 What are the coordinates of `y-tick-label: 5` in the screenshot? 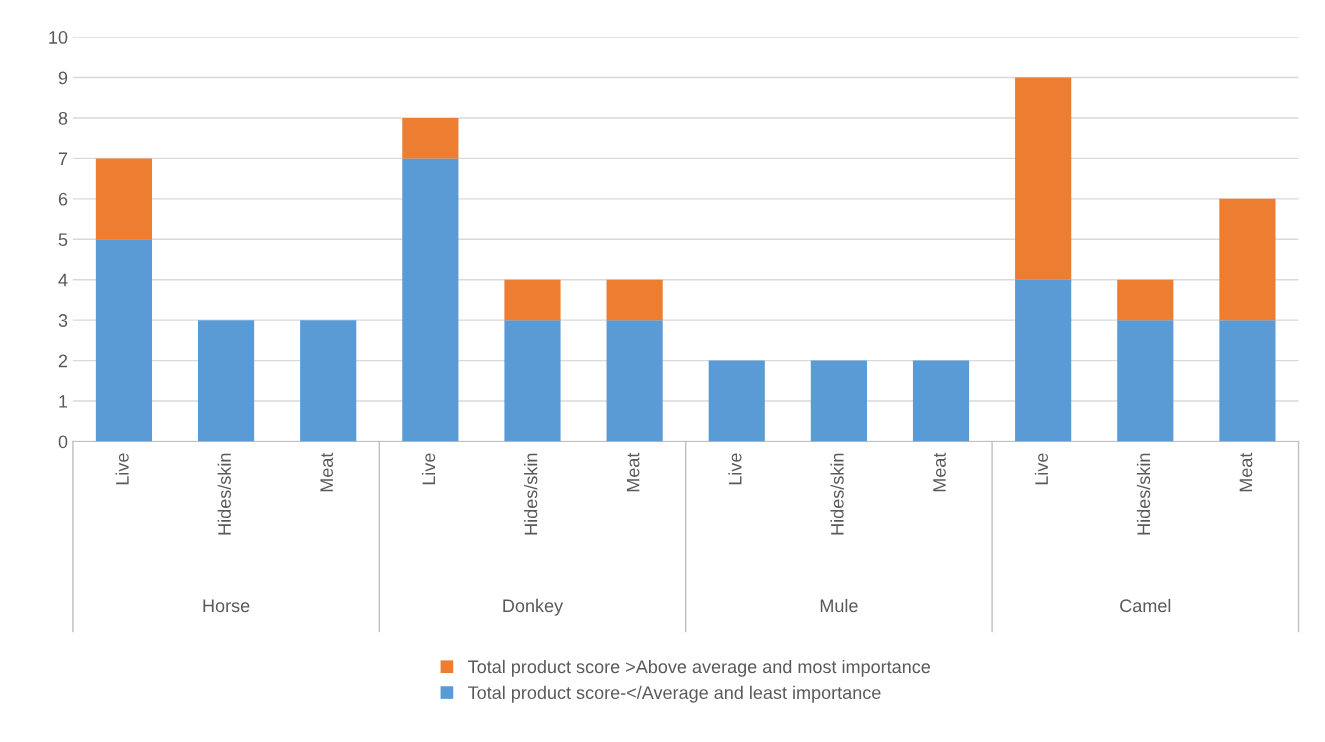 It's located at (63, 240).